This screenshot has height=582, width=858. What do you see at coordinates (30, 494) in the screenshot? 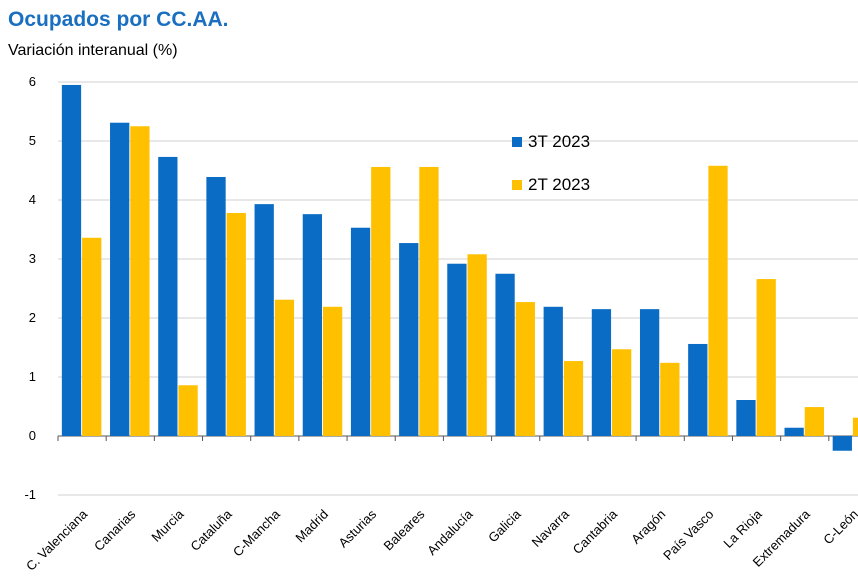
I see `y-tick-label: -1` at bounding box center [30, 494].